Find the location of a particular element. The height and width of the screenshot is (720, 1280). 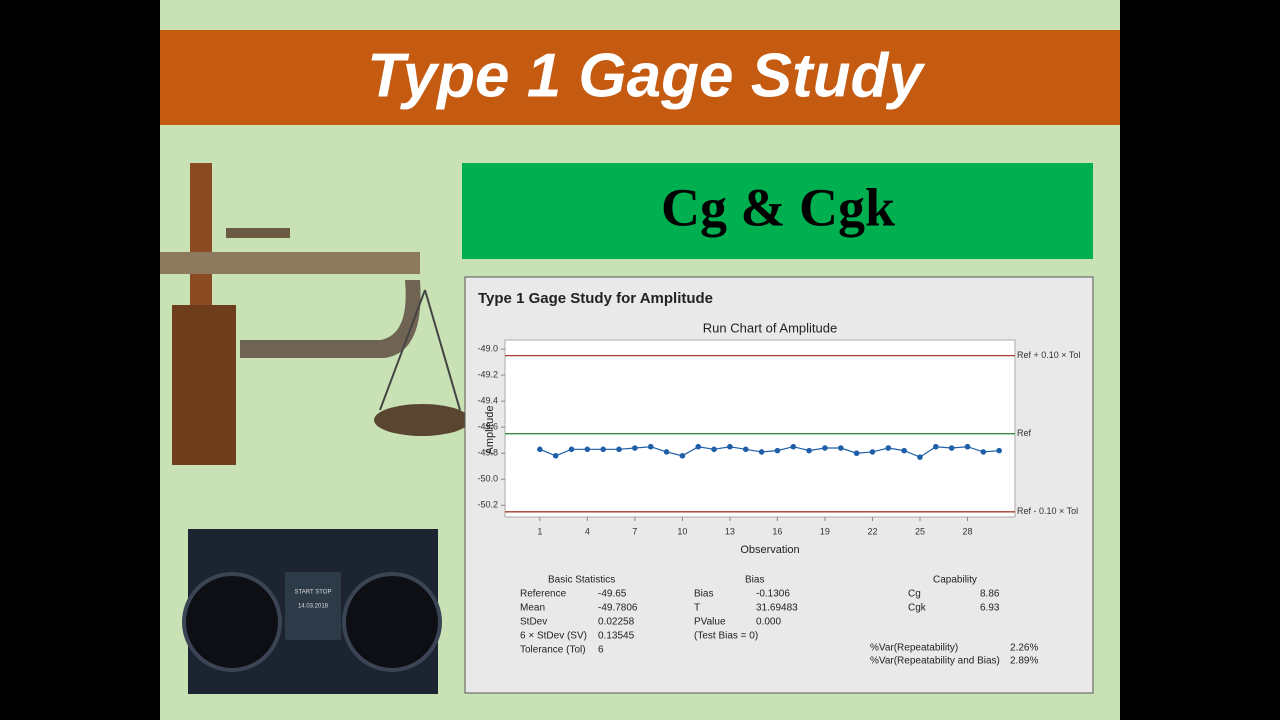

stats-value: 6 is located at coordinates (601, 650).